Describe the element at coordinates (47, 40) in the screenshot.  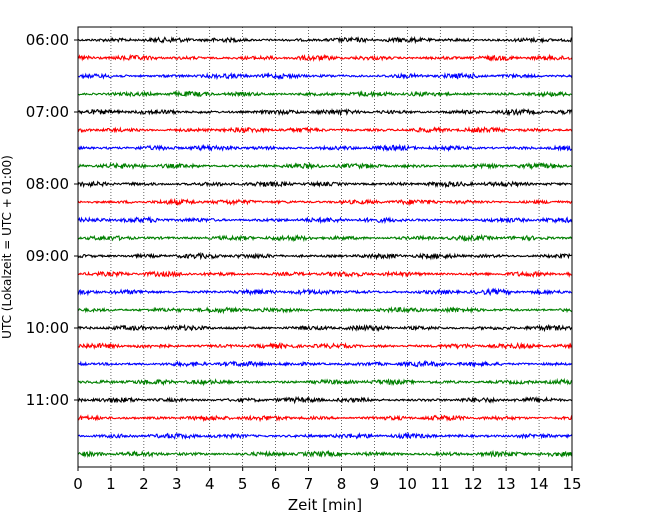
I see `y-tick-label: 06:00` at that location.